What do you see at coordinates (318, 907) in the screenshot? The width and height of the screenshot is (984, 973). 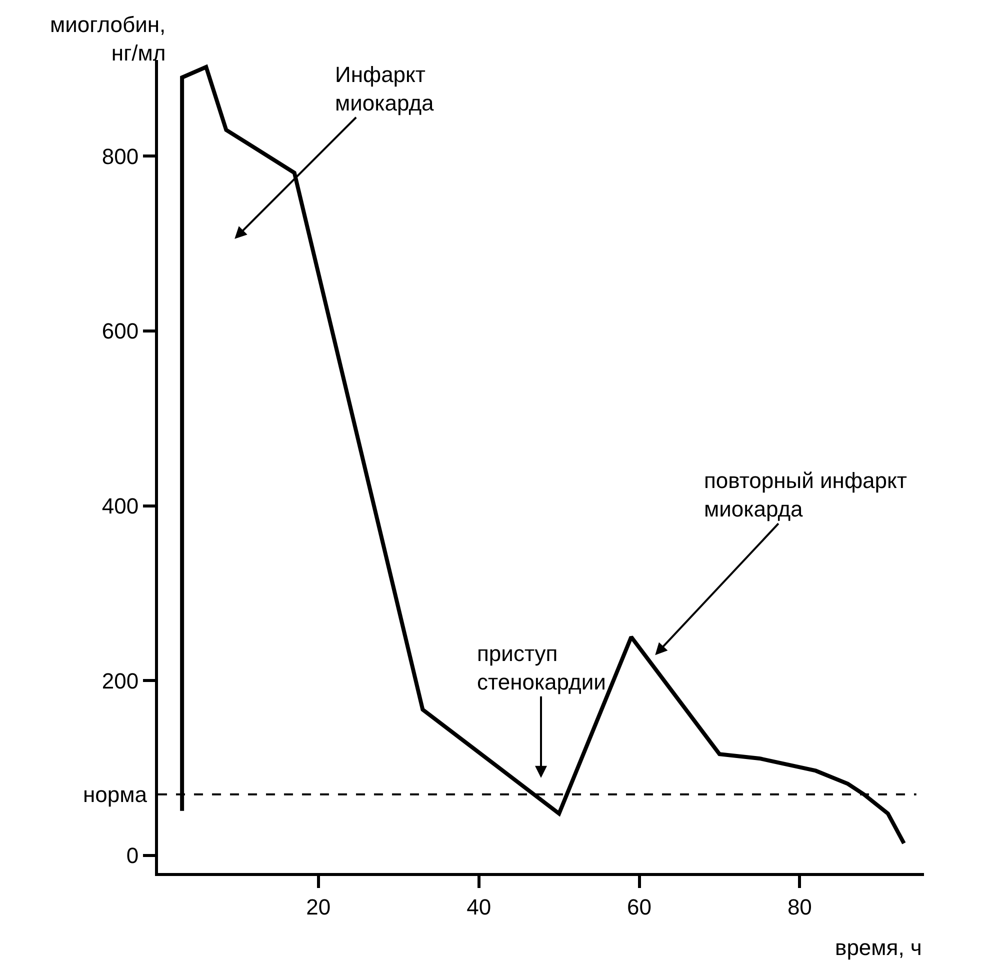 I see `x-tick-label: 20` at bounding box center [318, 907].